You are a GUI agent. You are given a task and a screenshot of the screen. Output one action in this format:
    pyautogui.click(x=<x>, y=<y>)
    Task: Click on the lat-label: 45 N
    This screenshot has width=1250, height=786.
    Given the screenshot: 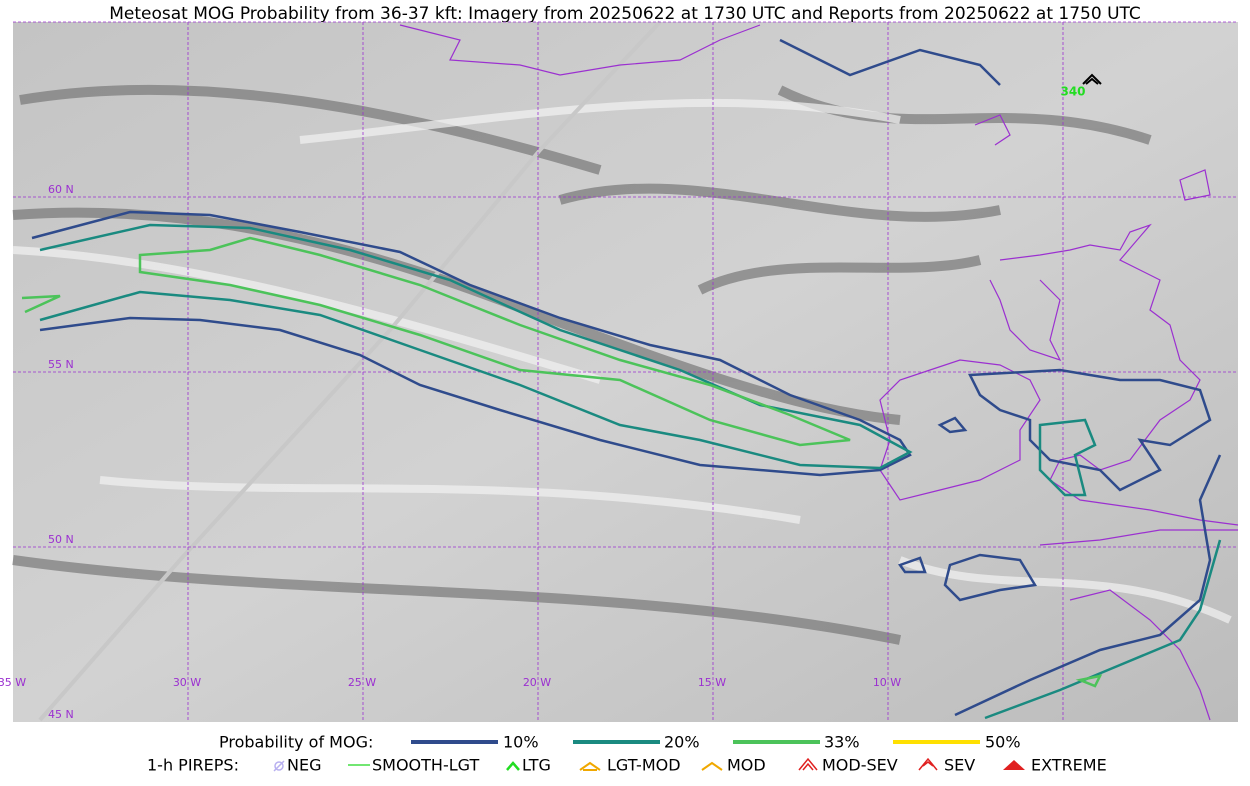 What is the action you would take?
    pyautogui.click(x=61, y=714)
    